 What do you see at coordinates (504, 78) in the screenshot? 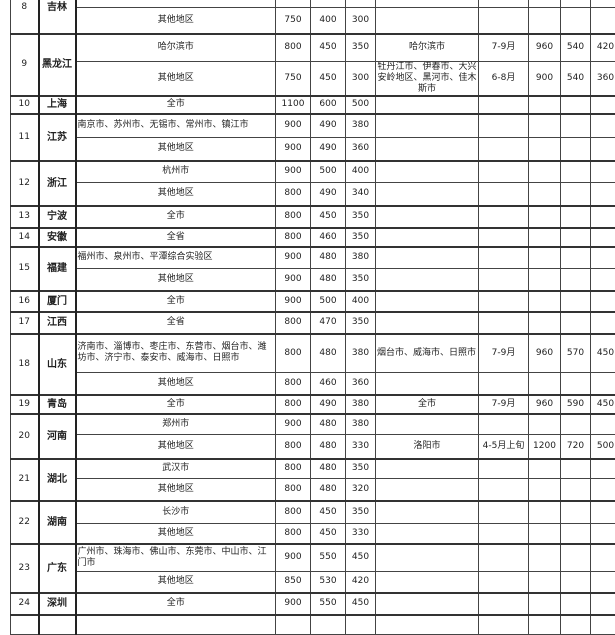
I see `peak-months-cell: 6-8月` at bounding box center [504, 78].